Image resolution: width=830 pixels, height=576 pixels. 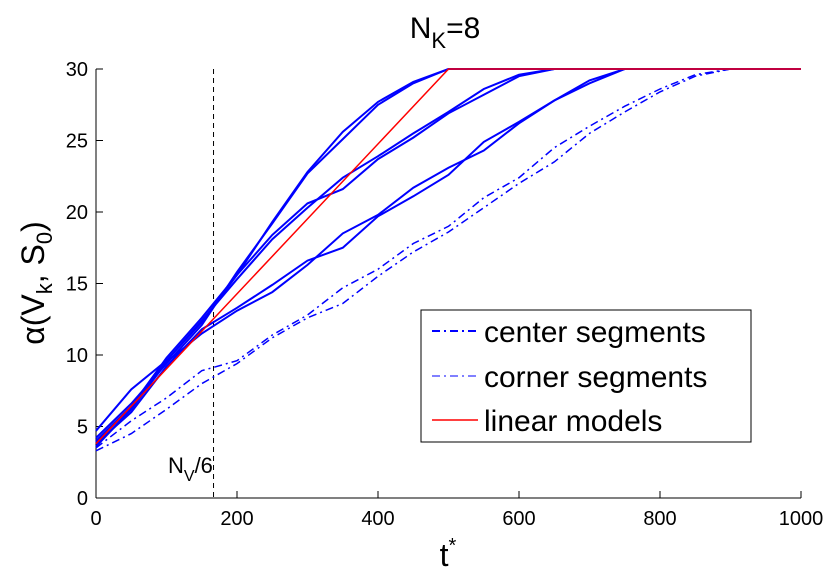 I want to click on x-tick-label: 1000, so click(x=801, y=519).